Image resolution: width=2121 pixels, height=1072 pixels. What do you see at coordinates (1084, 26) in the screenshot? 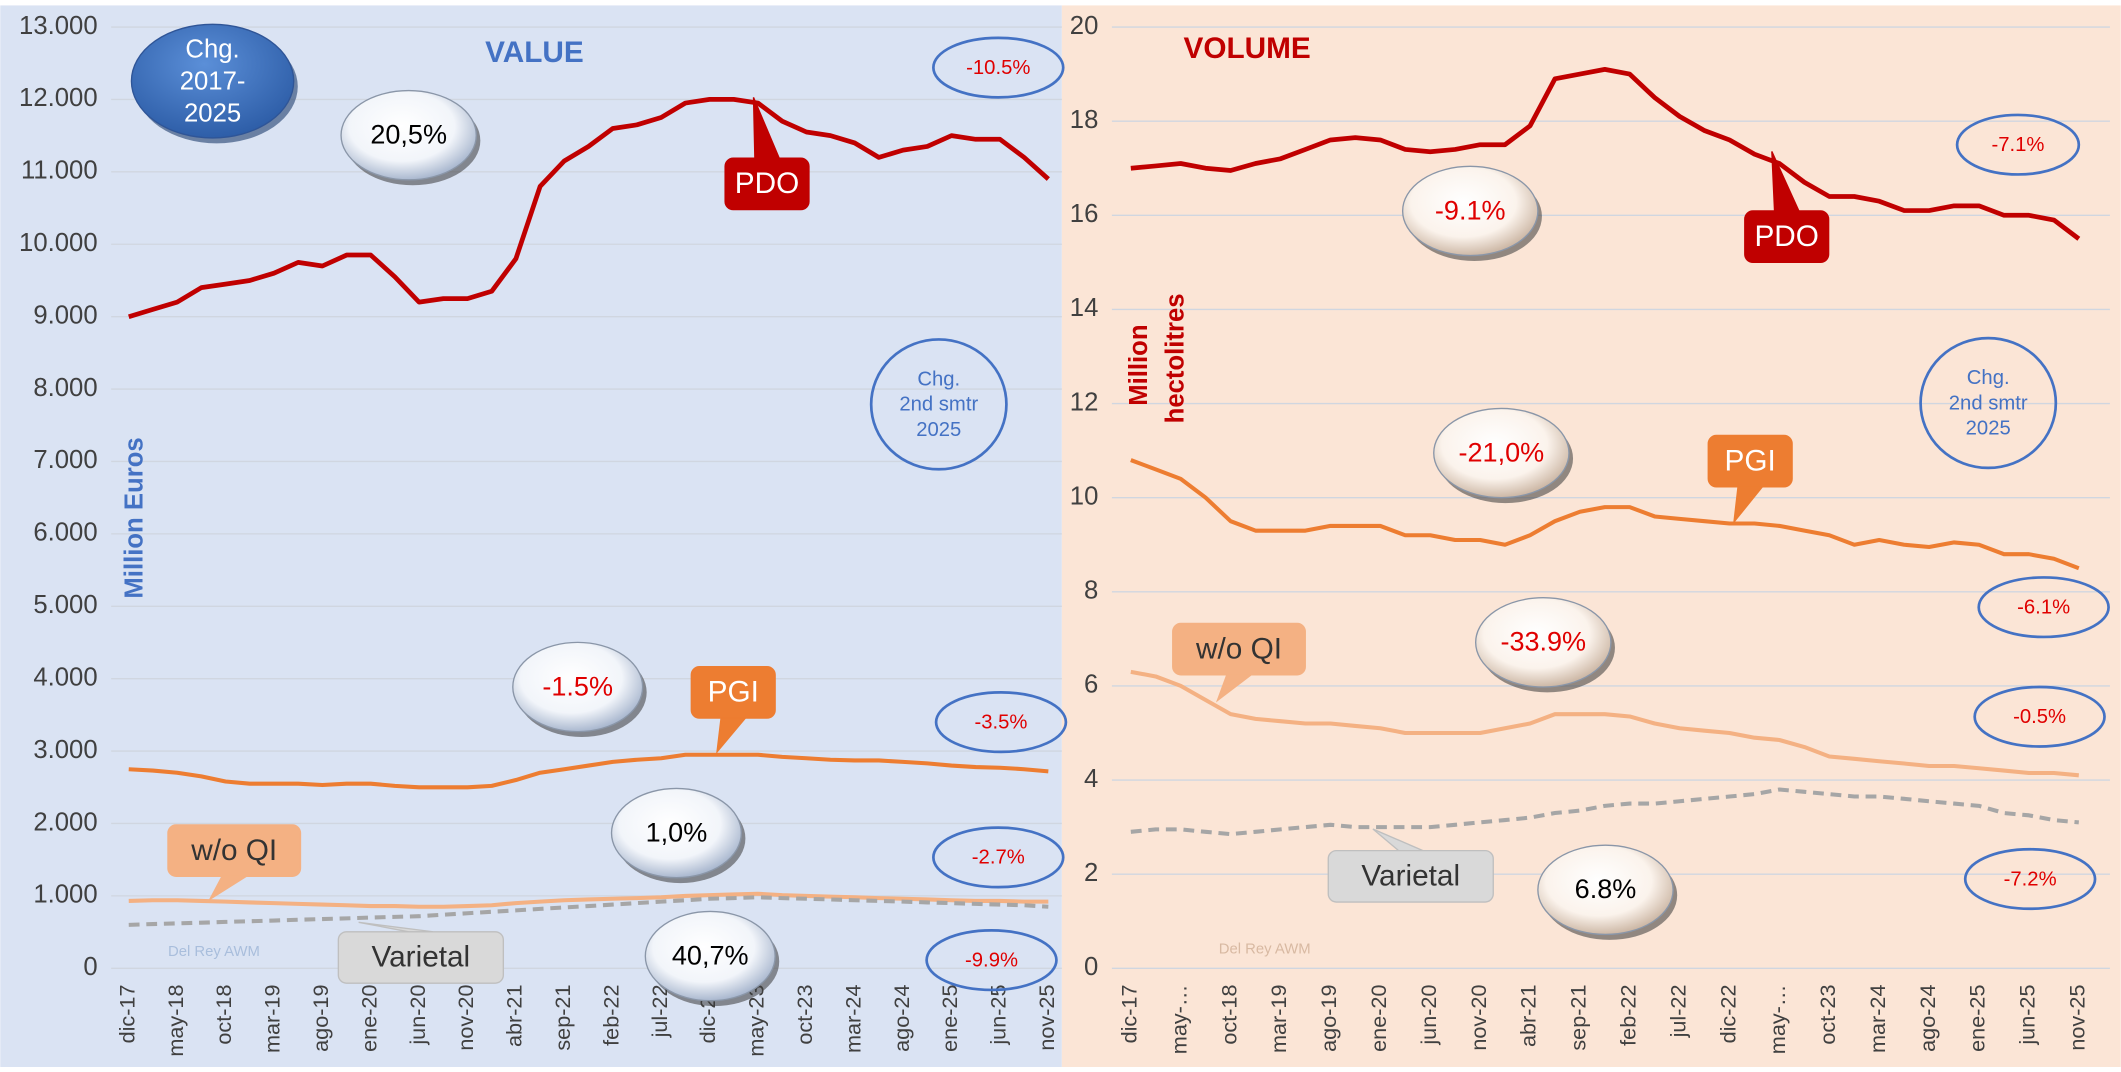
I see `y-tick-label: 20` at bounding box center [1084, 26].